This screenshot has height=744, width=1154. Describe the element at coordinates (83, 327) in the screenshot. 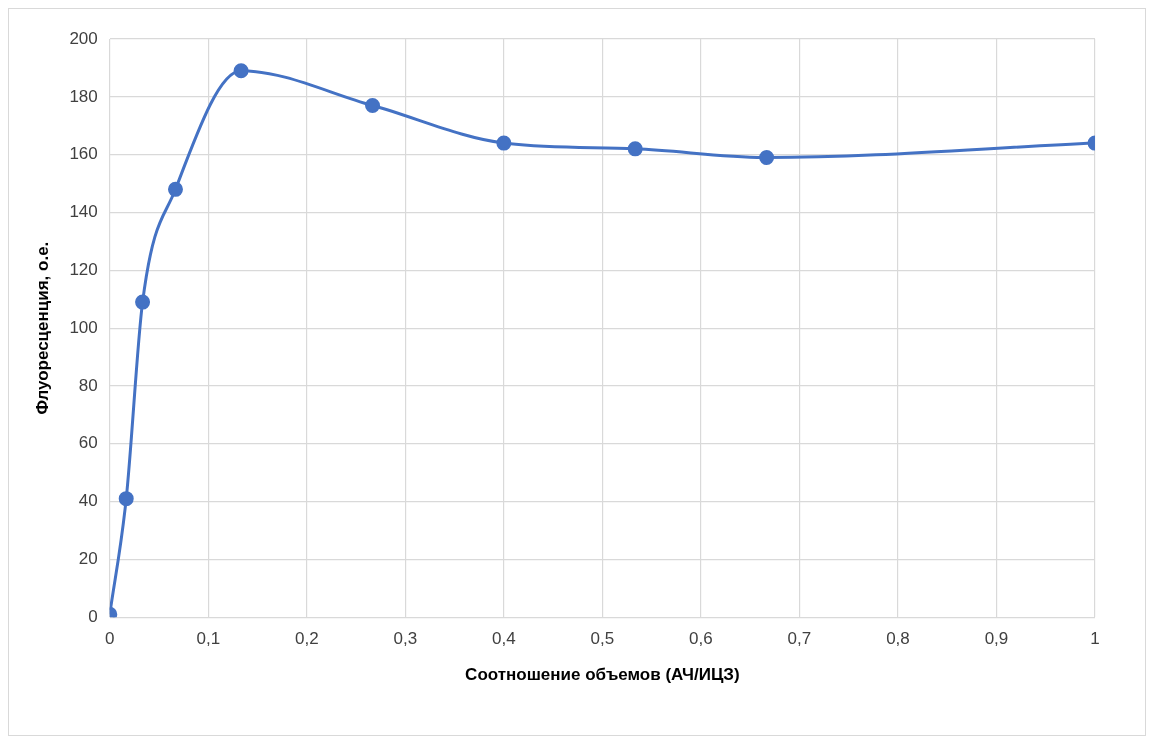

I see `y-tick-label: 100` at that location.